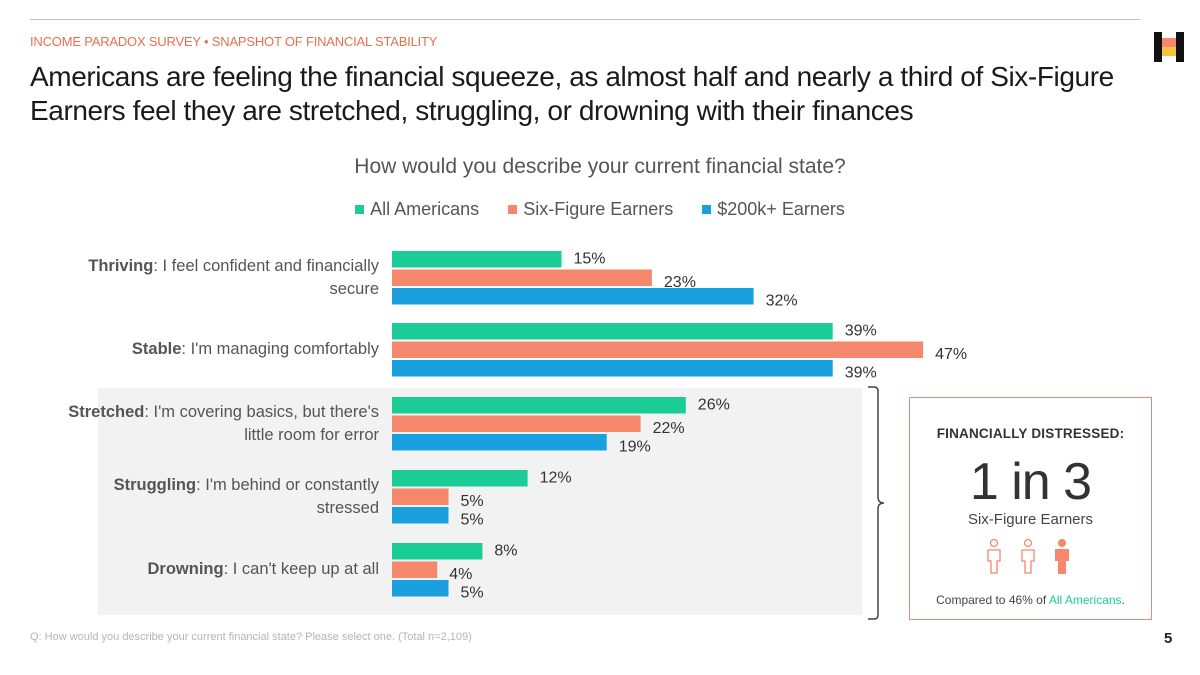  I want to click on legend-label-six: Six-Figure Earners, so click(598, 209).